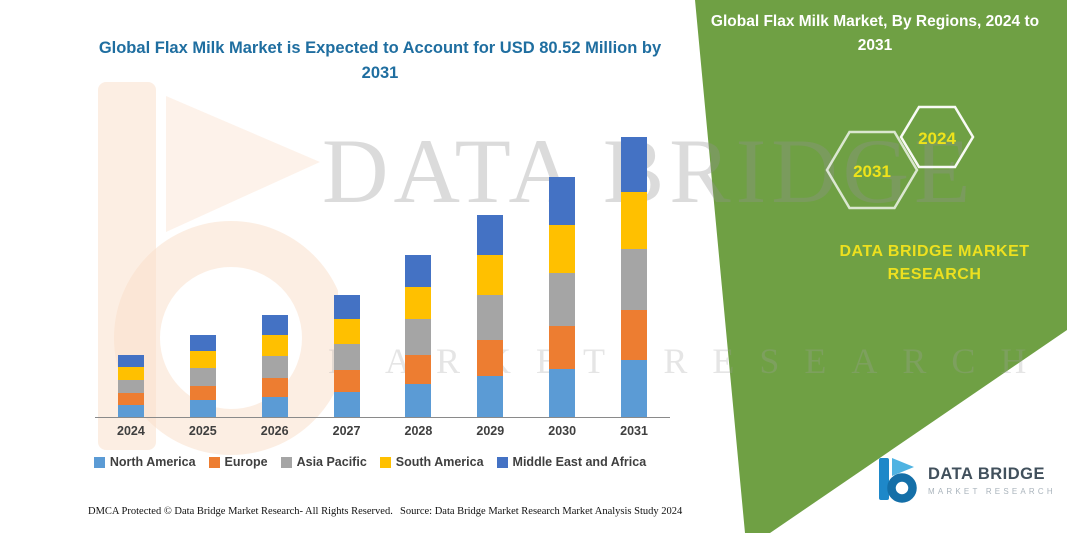 This screenshot has height=533, width=1067. I want to click on x-tick-label: 2030, so click(562, 431).